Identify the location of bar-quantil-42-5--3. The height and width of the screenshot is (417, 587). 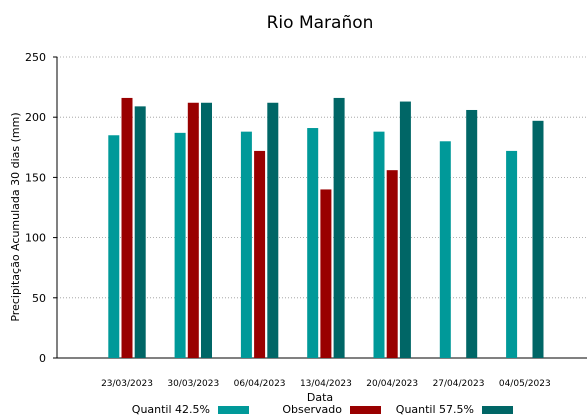
(313, 243).